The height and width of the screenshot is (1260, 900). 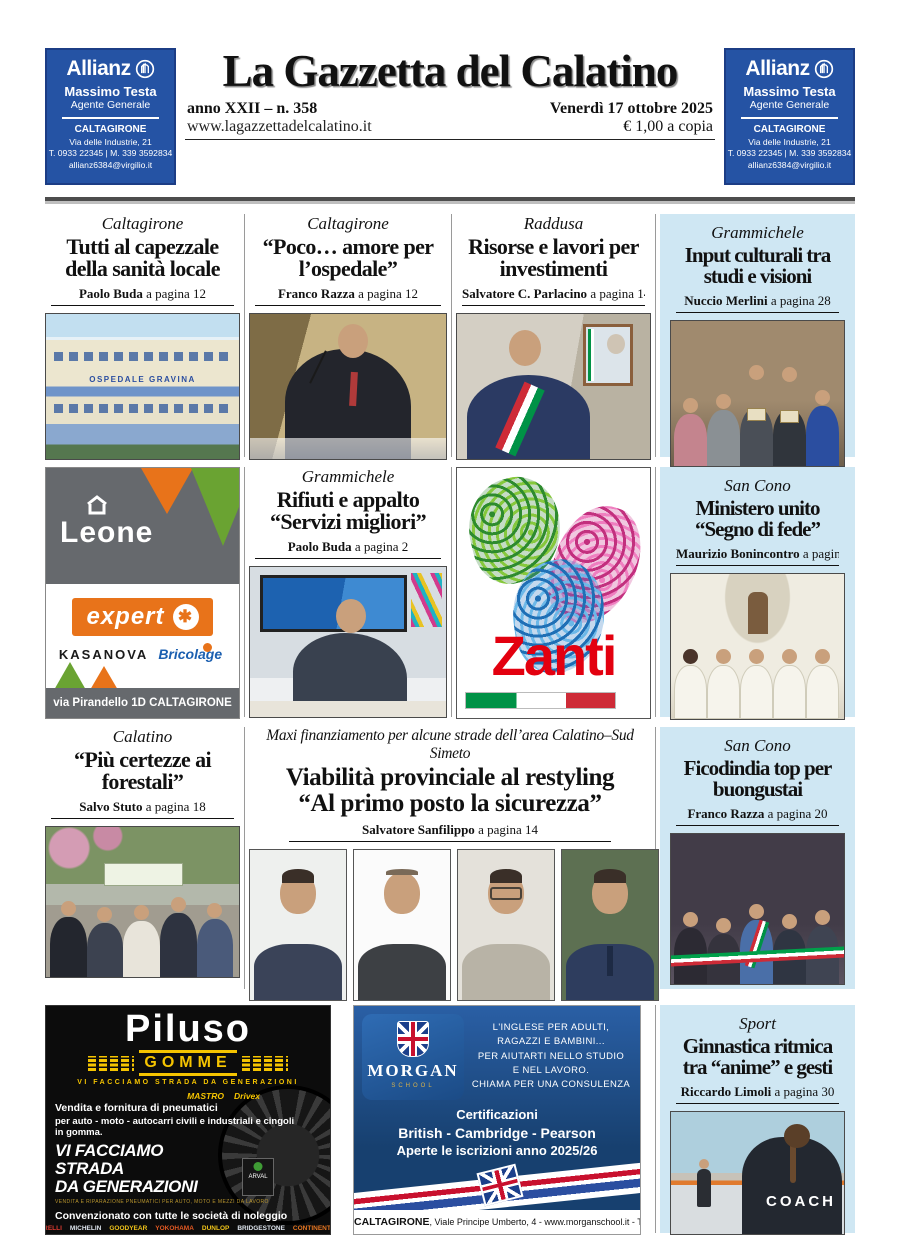 What do you see at coordinates (631, 118) in the screenshot?
I see `issue-info-right: Venerdì 17 ottobre 2025 € 1,00 a copia` at bounding box center [631, 118].